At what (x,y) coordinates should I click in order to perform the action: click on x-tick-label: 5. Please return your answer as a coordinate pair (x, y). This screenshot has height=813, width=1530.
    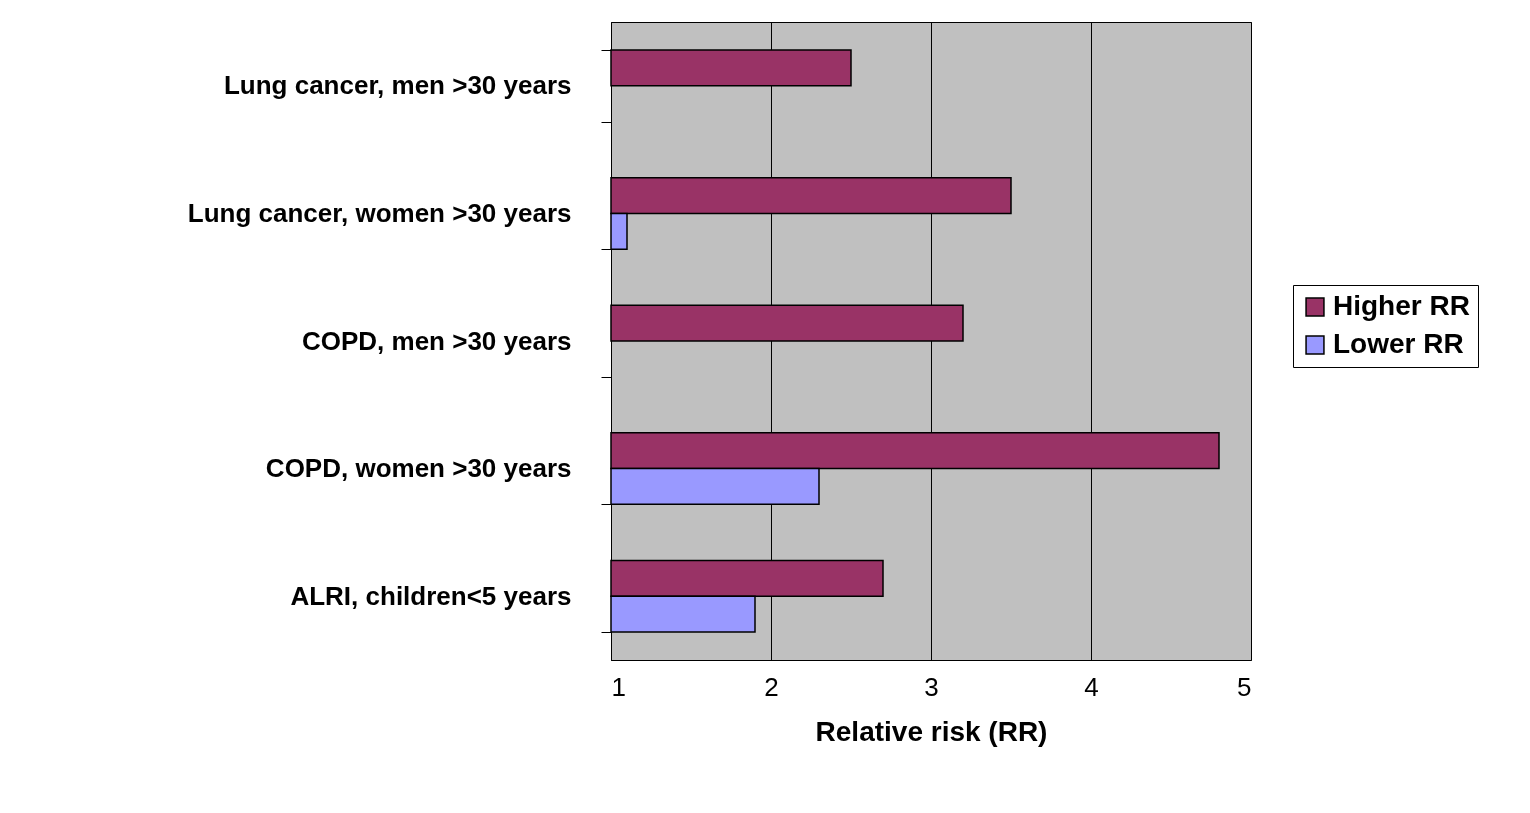
    Looking at the image, I should click on (1244, 686).